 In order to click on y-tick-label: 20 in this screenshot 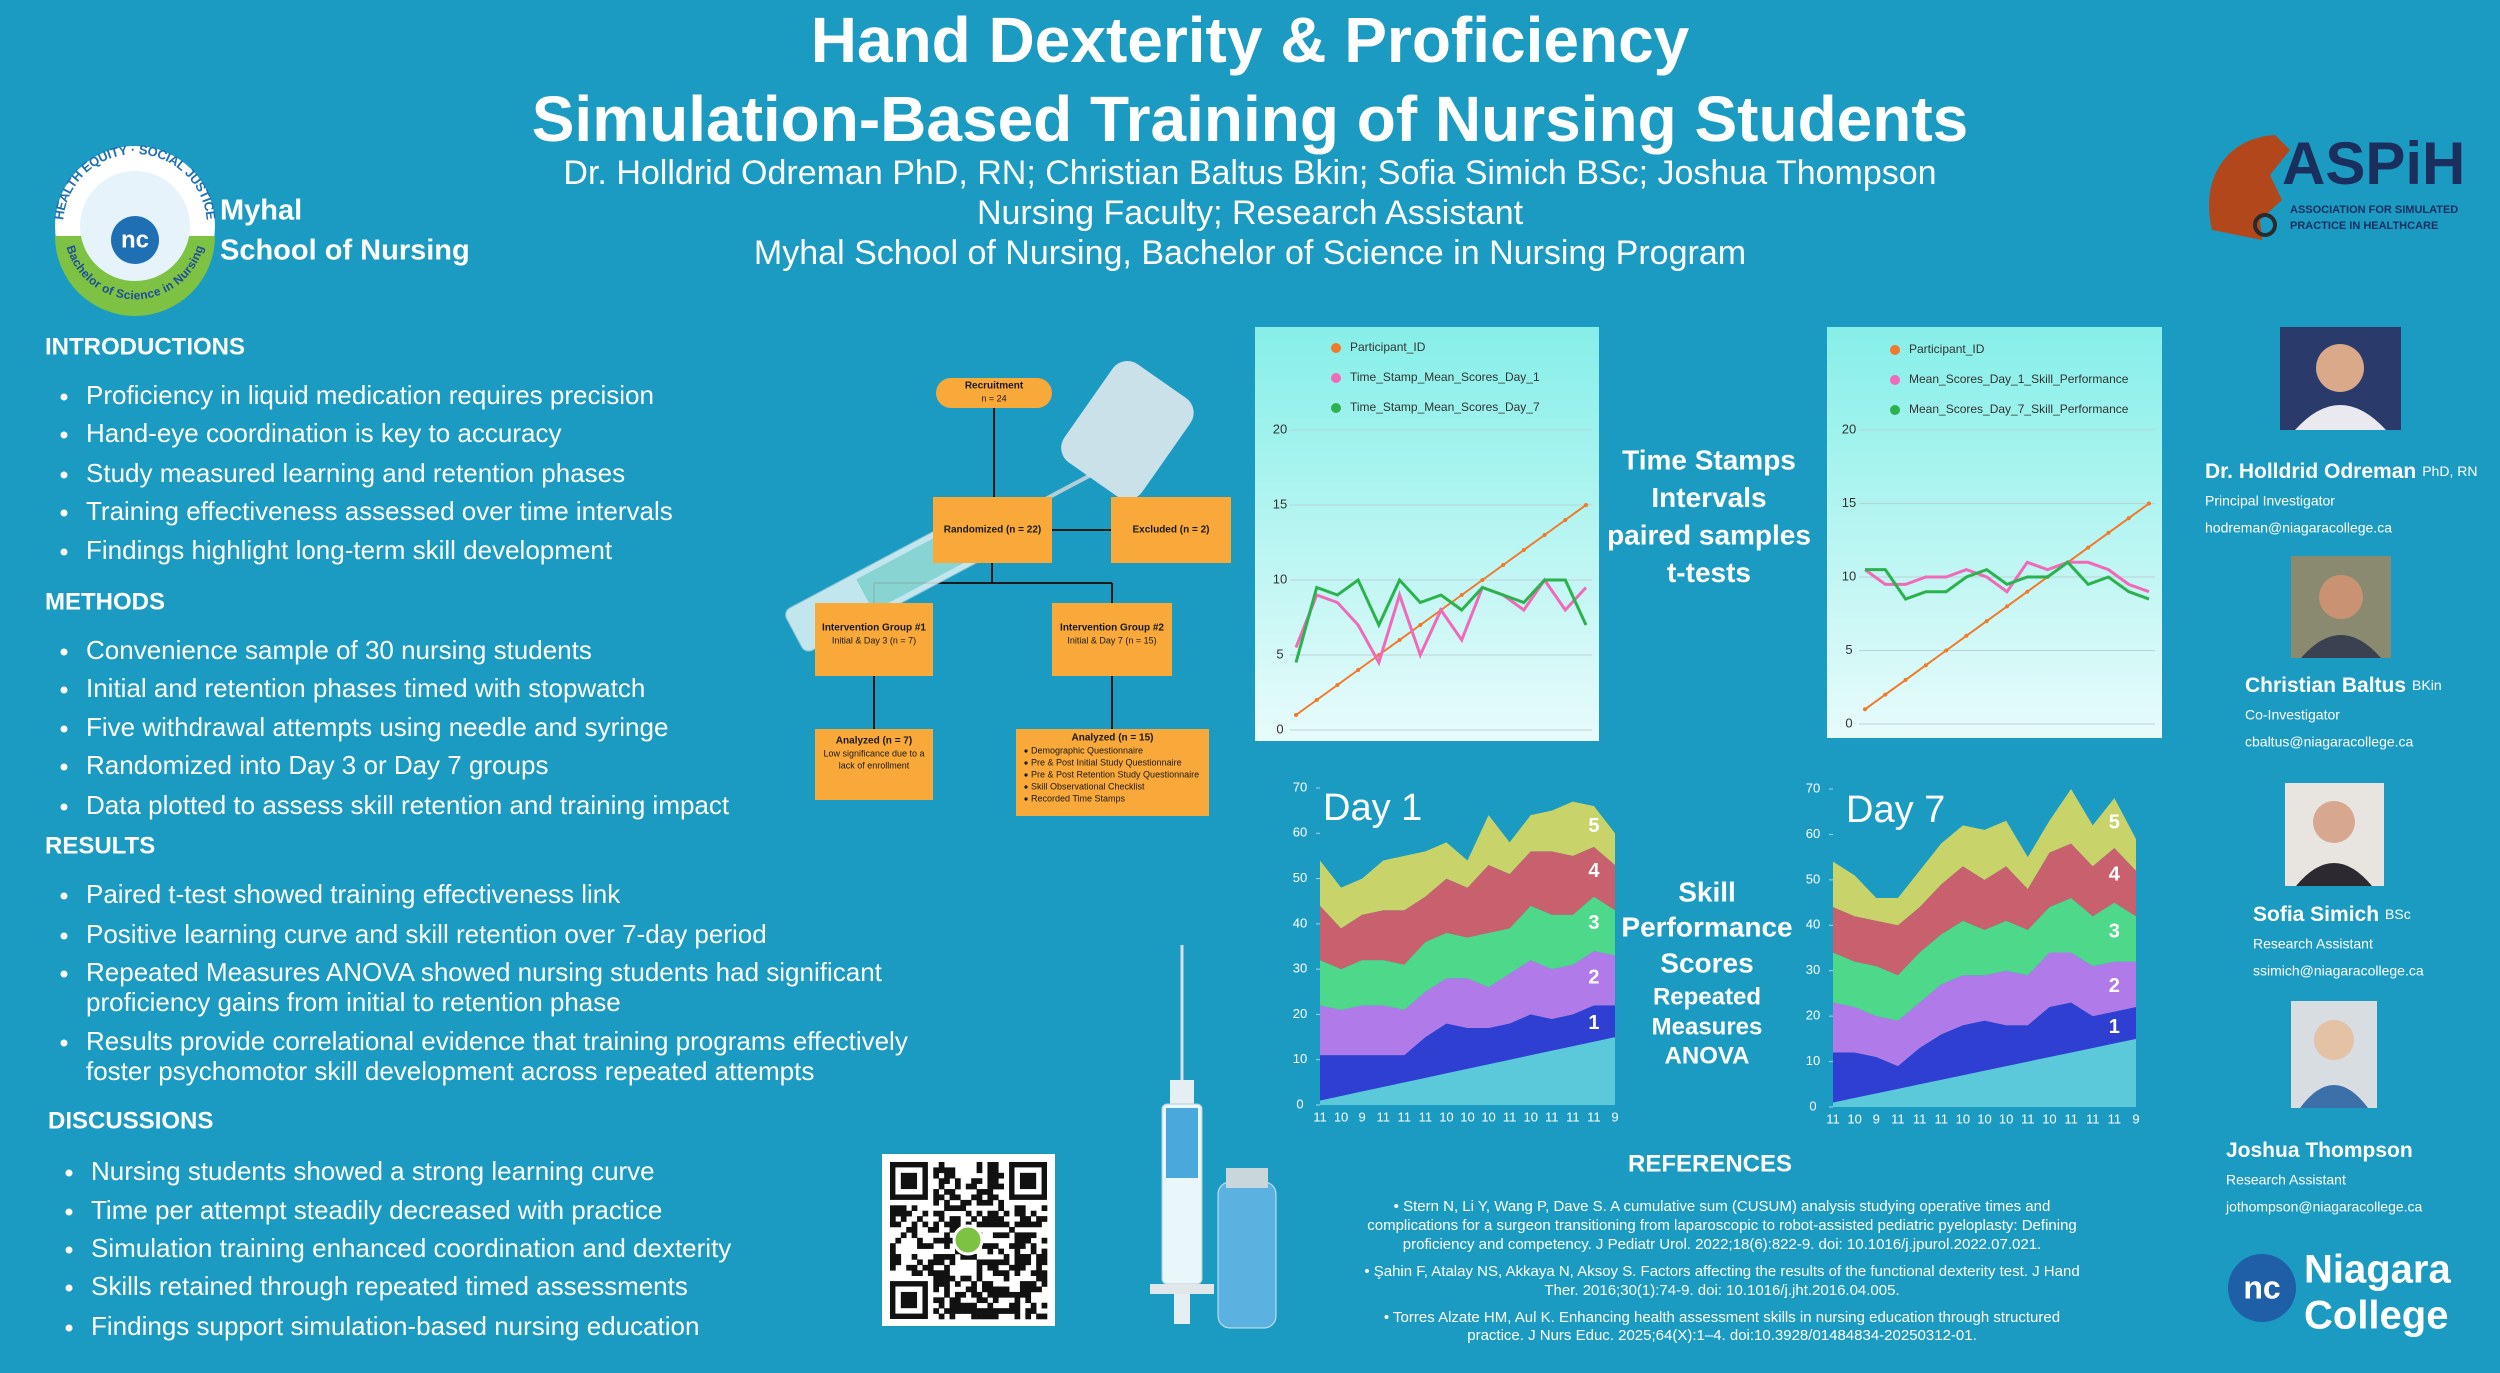, I will do `click(1849, 428)`.